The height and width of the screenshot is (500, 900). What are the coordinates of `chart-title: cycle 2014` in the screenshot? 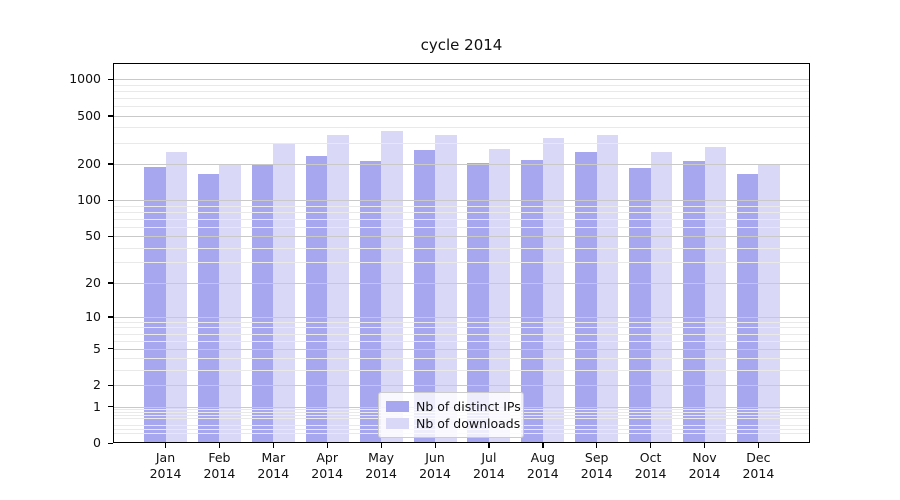 It's located at (461, 45).